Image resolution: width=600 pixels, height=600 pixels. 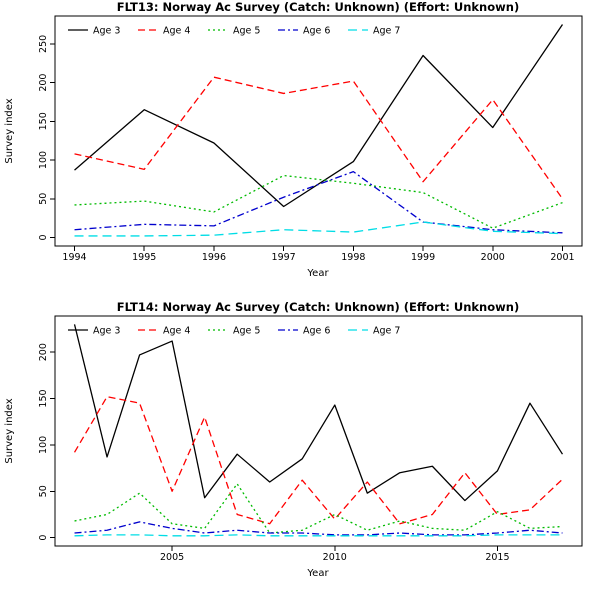 What do you see at coordinates (144, 257) in the screenshot?
I see `x-tick-label: 1995` at bounding box center [144, 257].